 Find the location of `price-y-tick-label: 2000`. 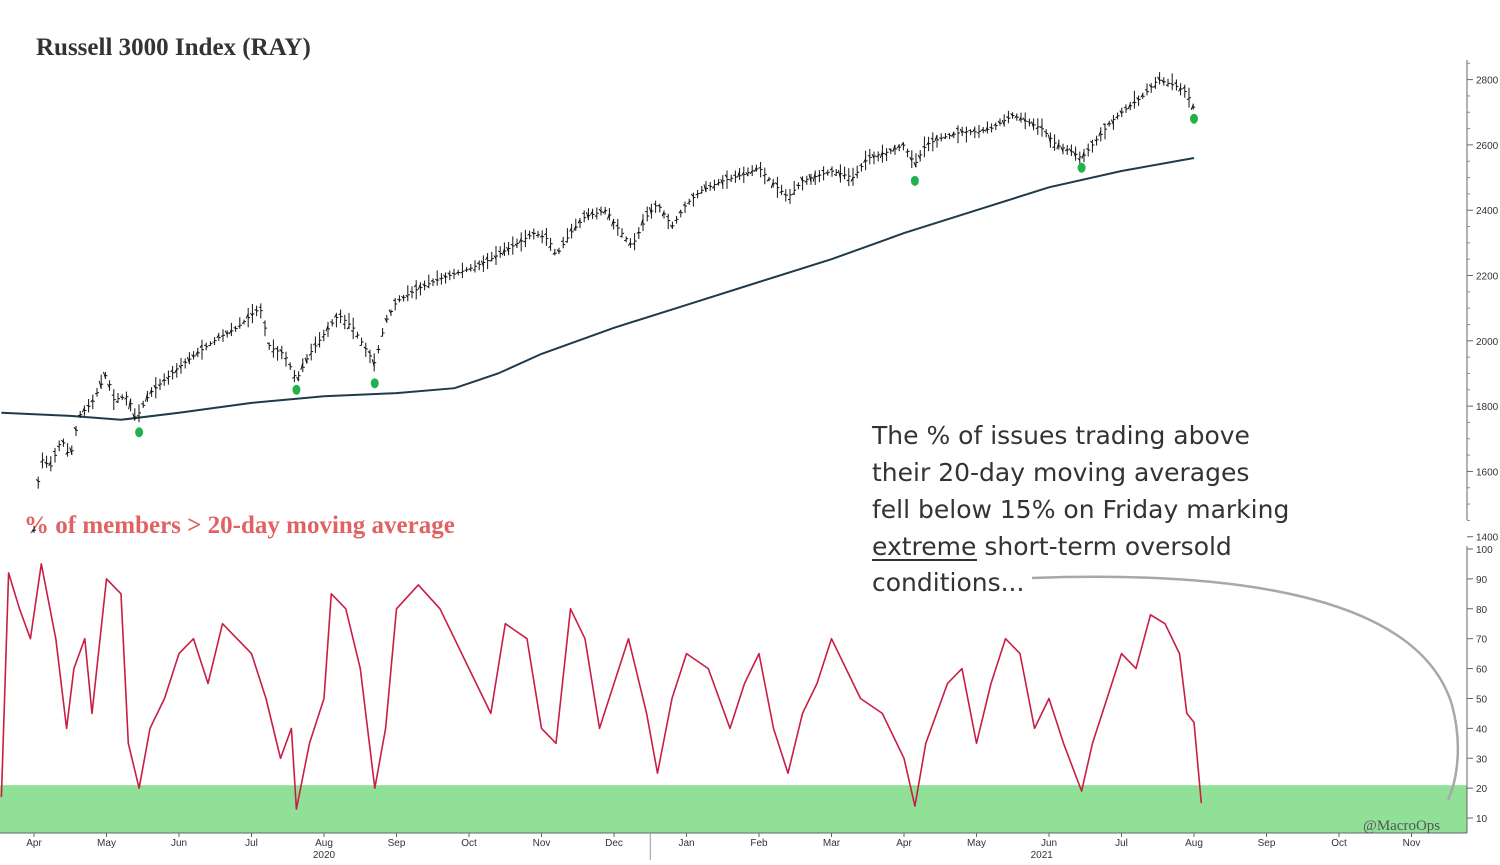

price-y-tick-label: 2000 is located at coordinates (1487, 342).